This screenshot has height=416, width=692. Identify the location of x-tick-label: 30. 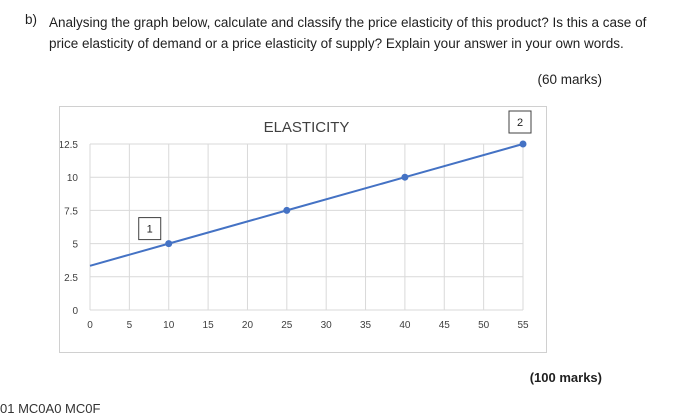
(327, 325).